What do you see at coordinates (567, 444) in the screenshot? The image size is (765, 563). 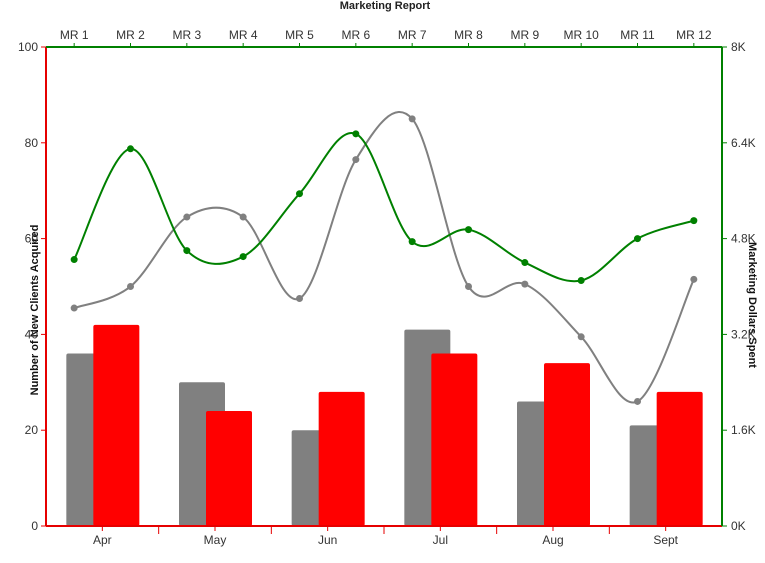 I see `bar-2-aug` at bounding box center [567, 444].